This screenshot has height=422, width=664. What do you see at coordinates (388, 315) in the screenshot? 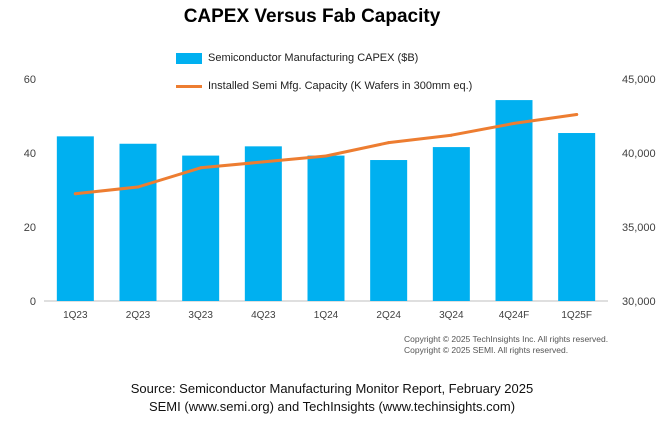
I see `x-tick-label: 2Q24` at bounding box center [388, 315].